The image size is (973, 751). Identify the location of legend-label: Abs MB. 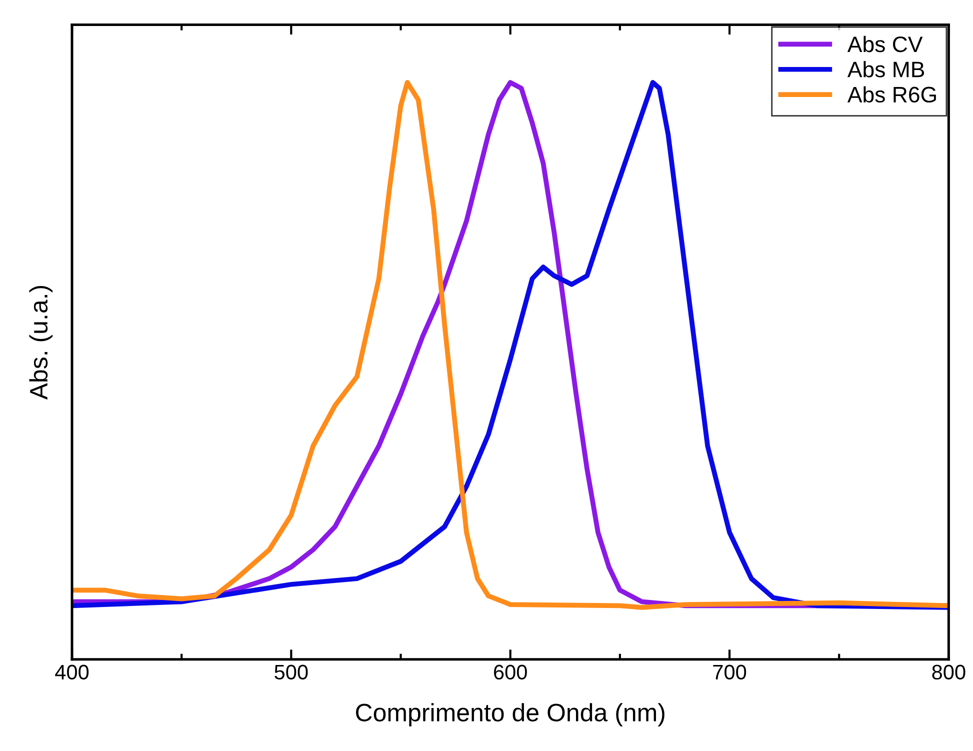
(885, 69).